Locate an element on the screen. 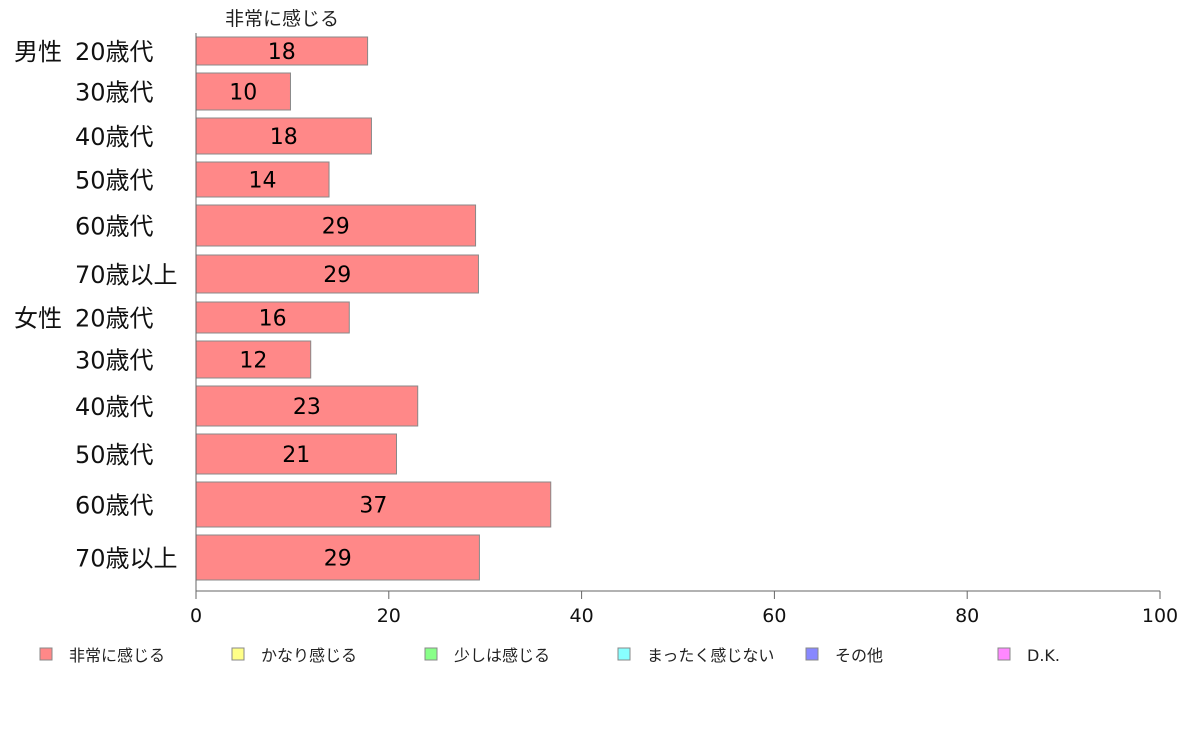  legend-entry-label: D.K. is located at coordinates (1043, 655).